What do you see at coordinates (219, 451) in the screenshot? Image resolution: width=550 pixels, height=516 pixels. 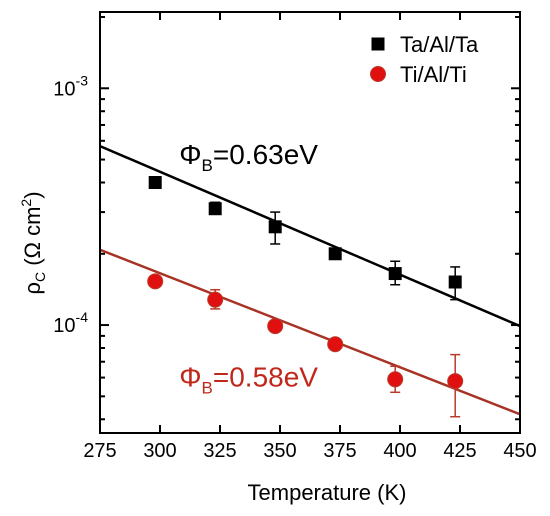 I see `x-tick-label: 325` at bounding box center [219, 451].